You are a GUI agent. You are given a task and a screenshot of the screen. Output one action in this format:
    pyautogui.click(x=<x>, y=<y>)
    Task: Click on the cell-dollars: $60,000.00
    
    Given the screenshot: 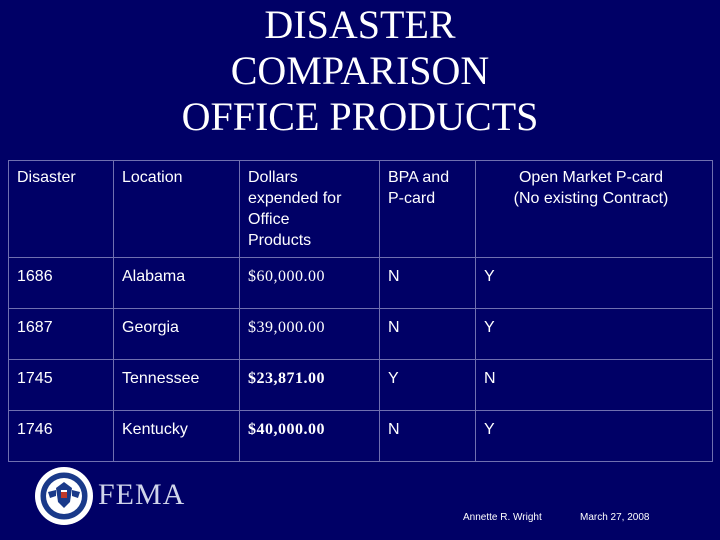 What is the action you would take?
    pyautogui.click(x=309, y=283)
    